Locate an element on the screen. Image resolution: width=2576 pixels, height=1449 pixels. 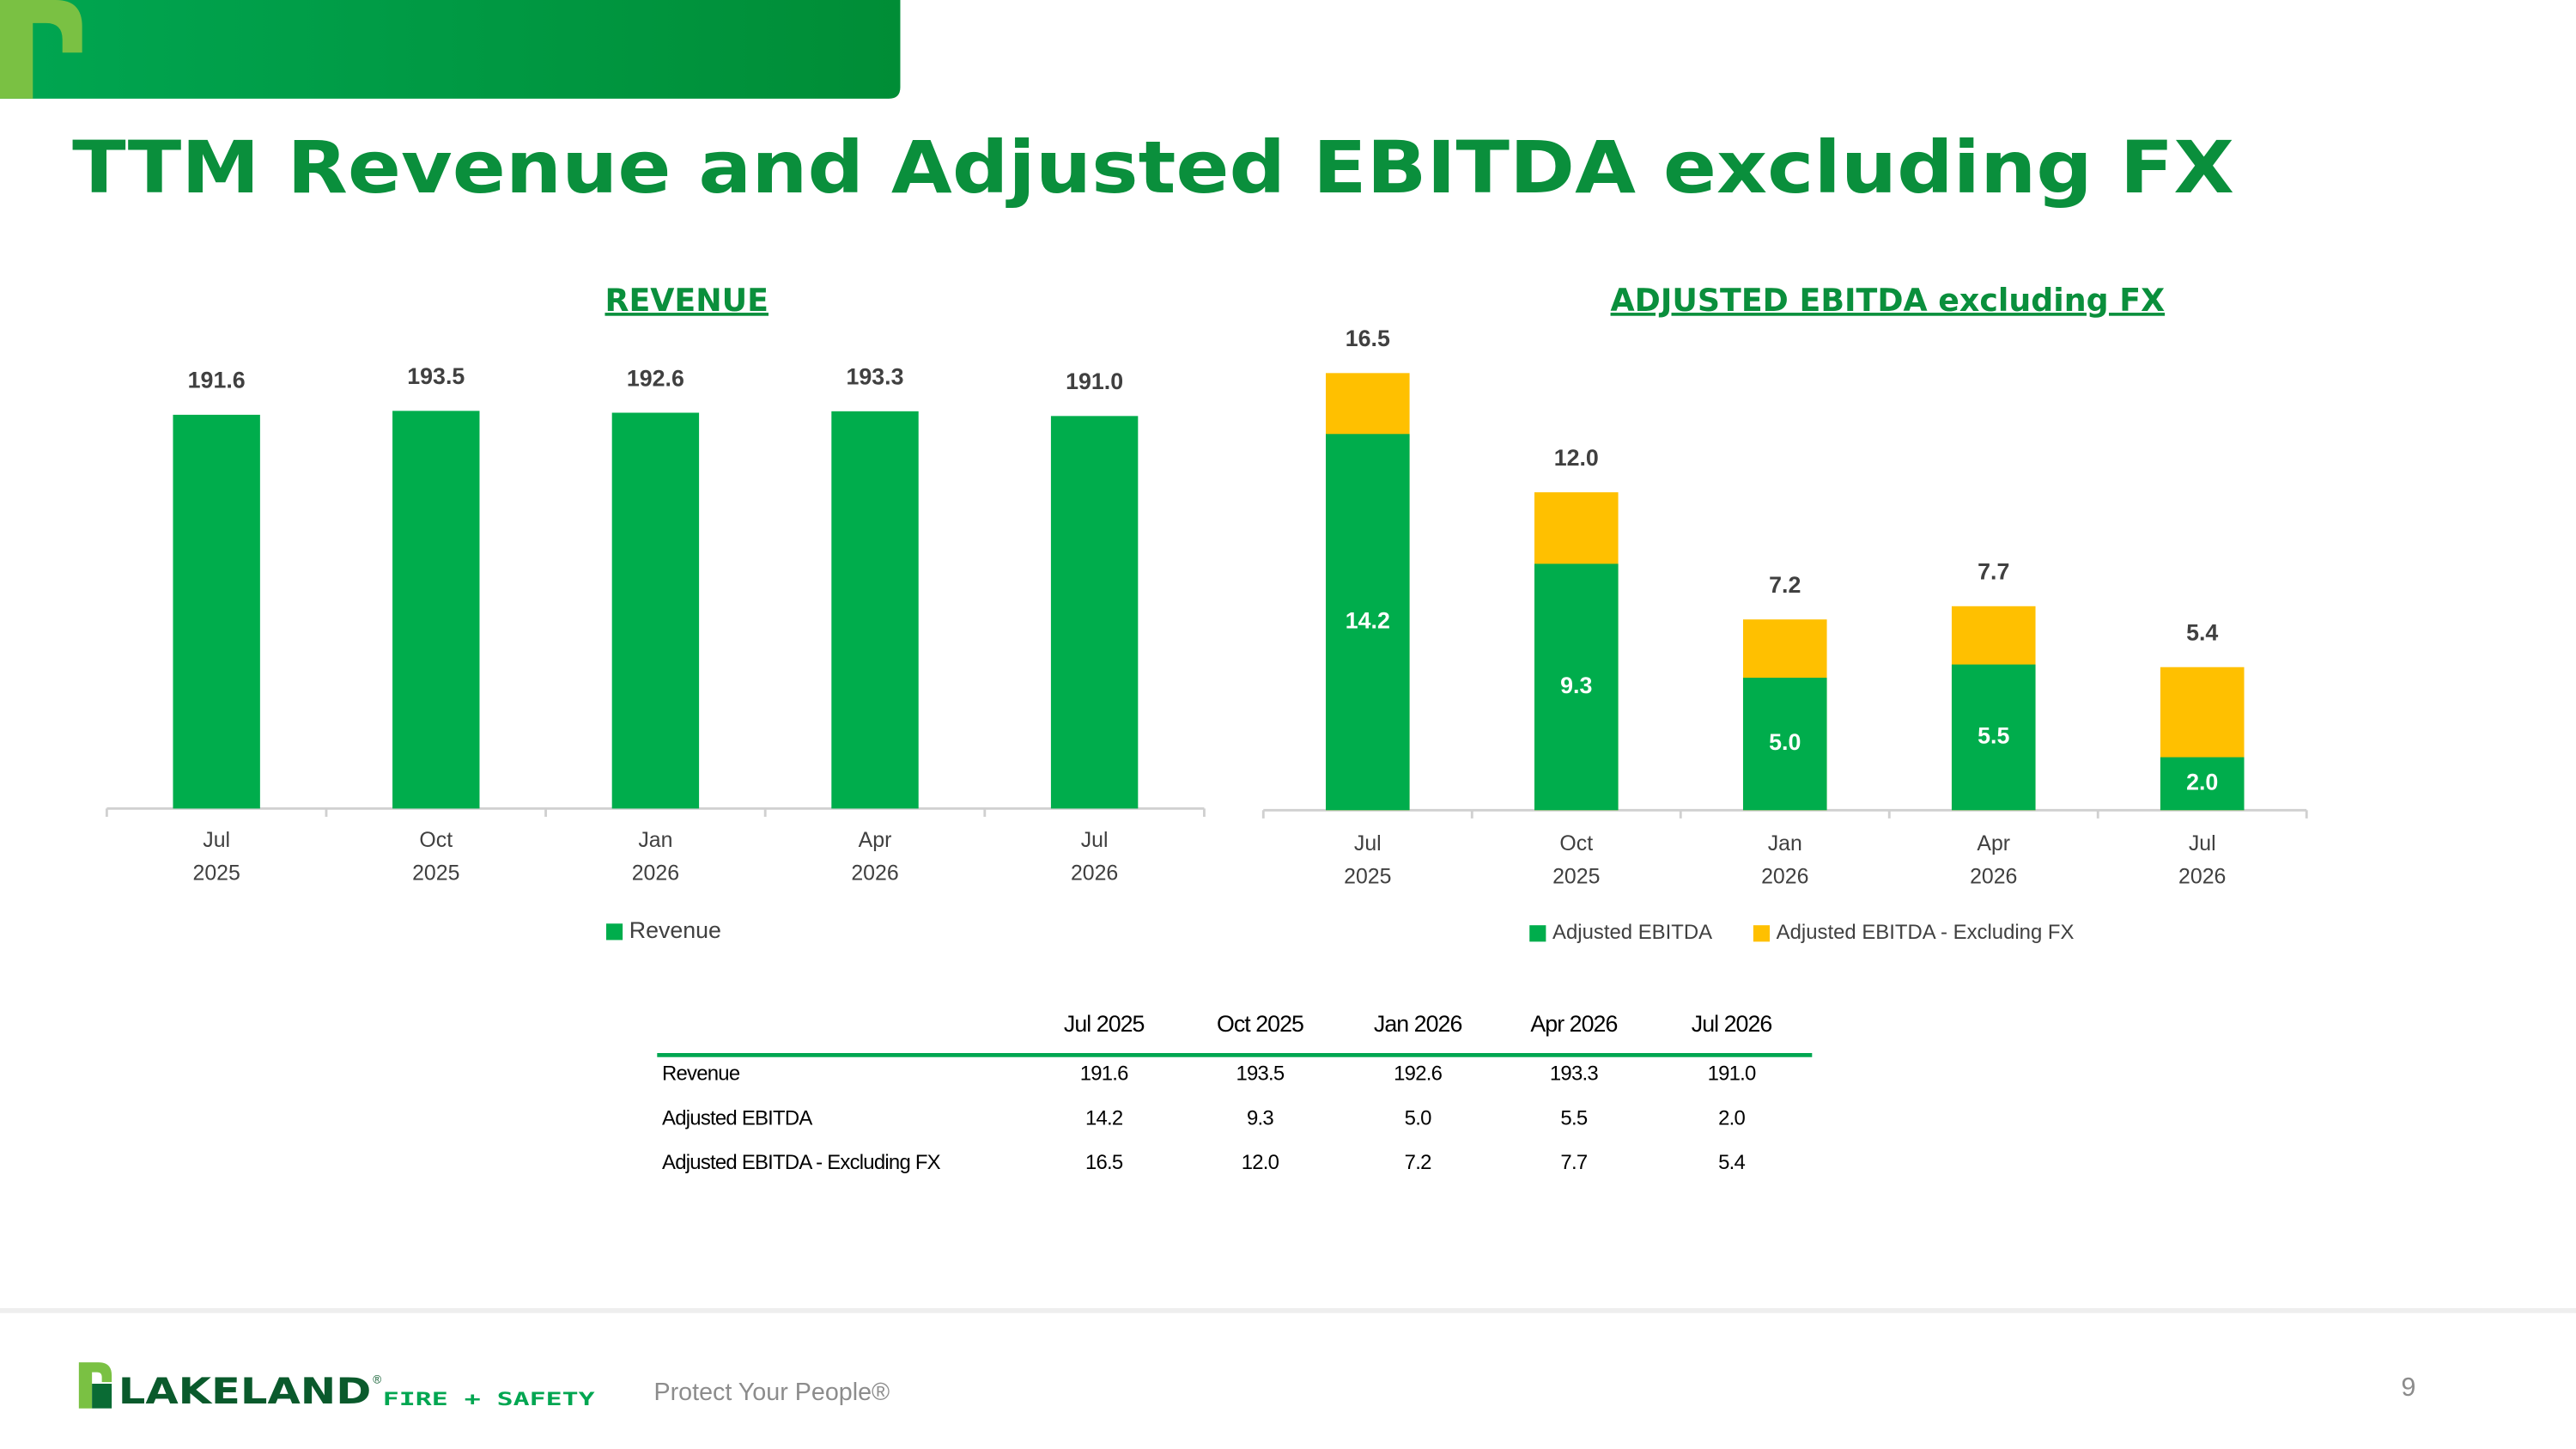
data-label: 9.3 is located at coordinates (1576, 685).